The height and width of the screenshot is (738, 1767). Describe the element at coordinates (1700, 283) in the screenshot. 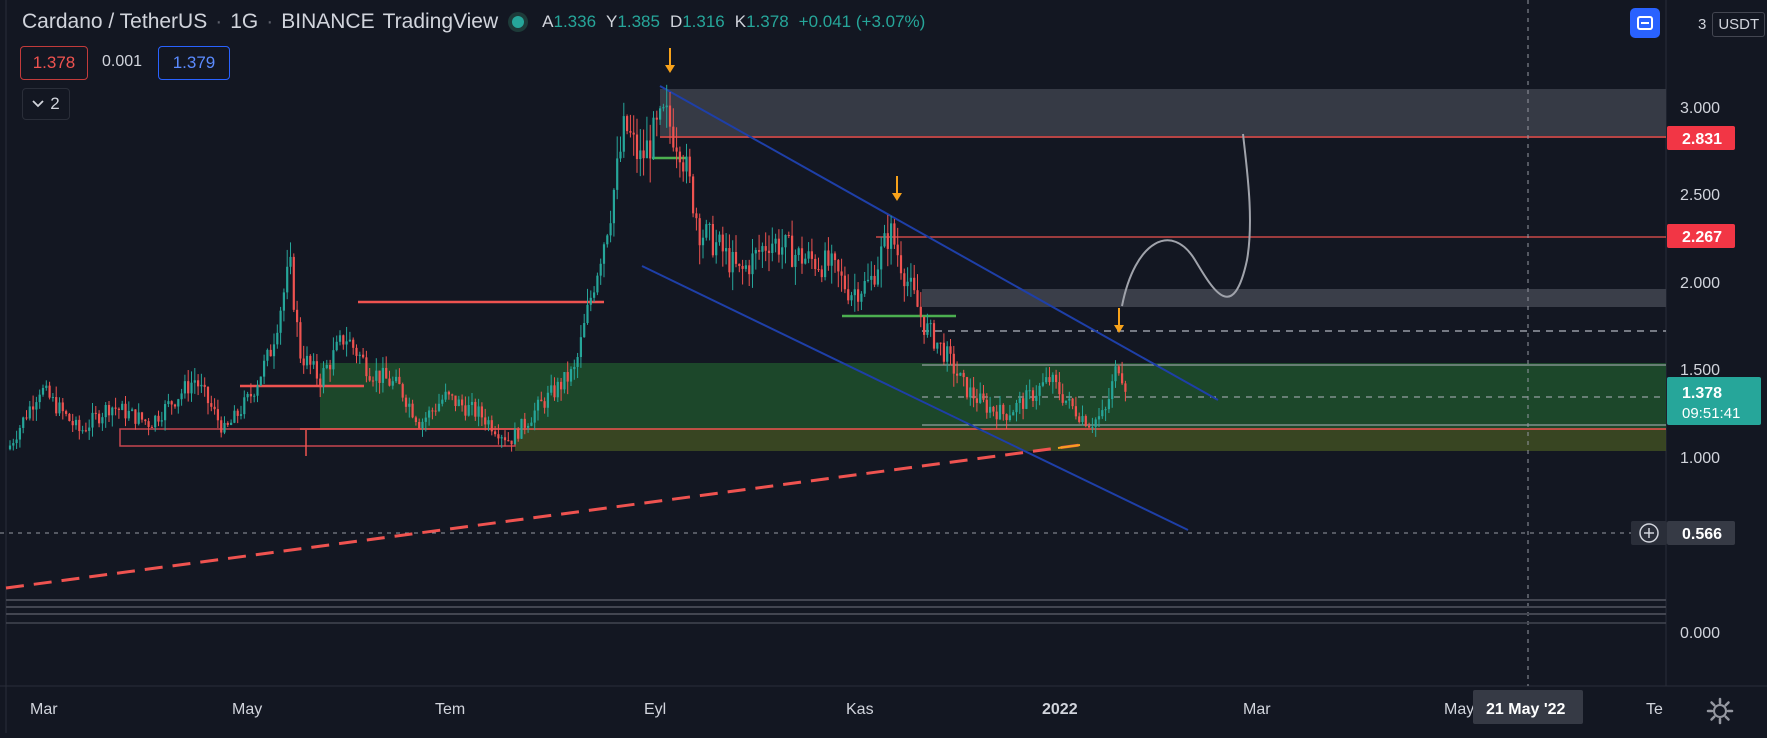

I see `price-tick: 2.000` at that location.